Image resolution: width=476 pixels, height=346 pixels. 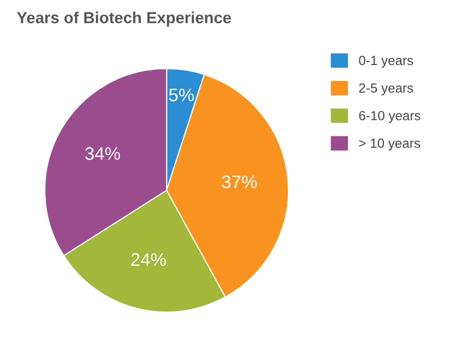 I want to click on data-label: 24%, so click(x=148, y=259).